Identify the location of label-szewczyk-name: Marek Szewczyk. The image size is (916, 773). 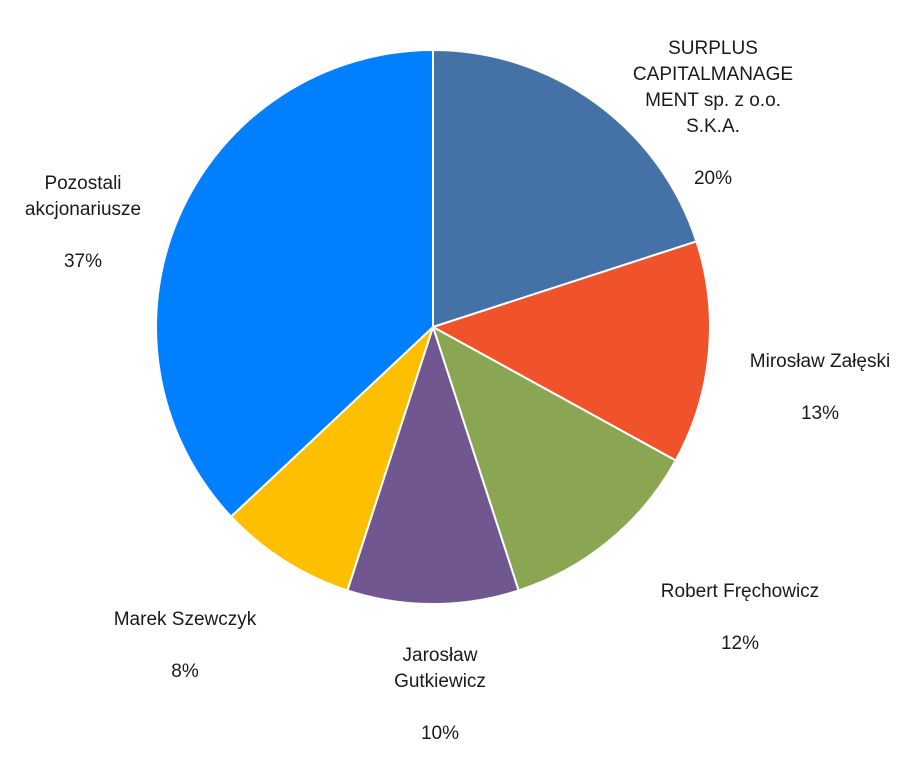
(185, 619).